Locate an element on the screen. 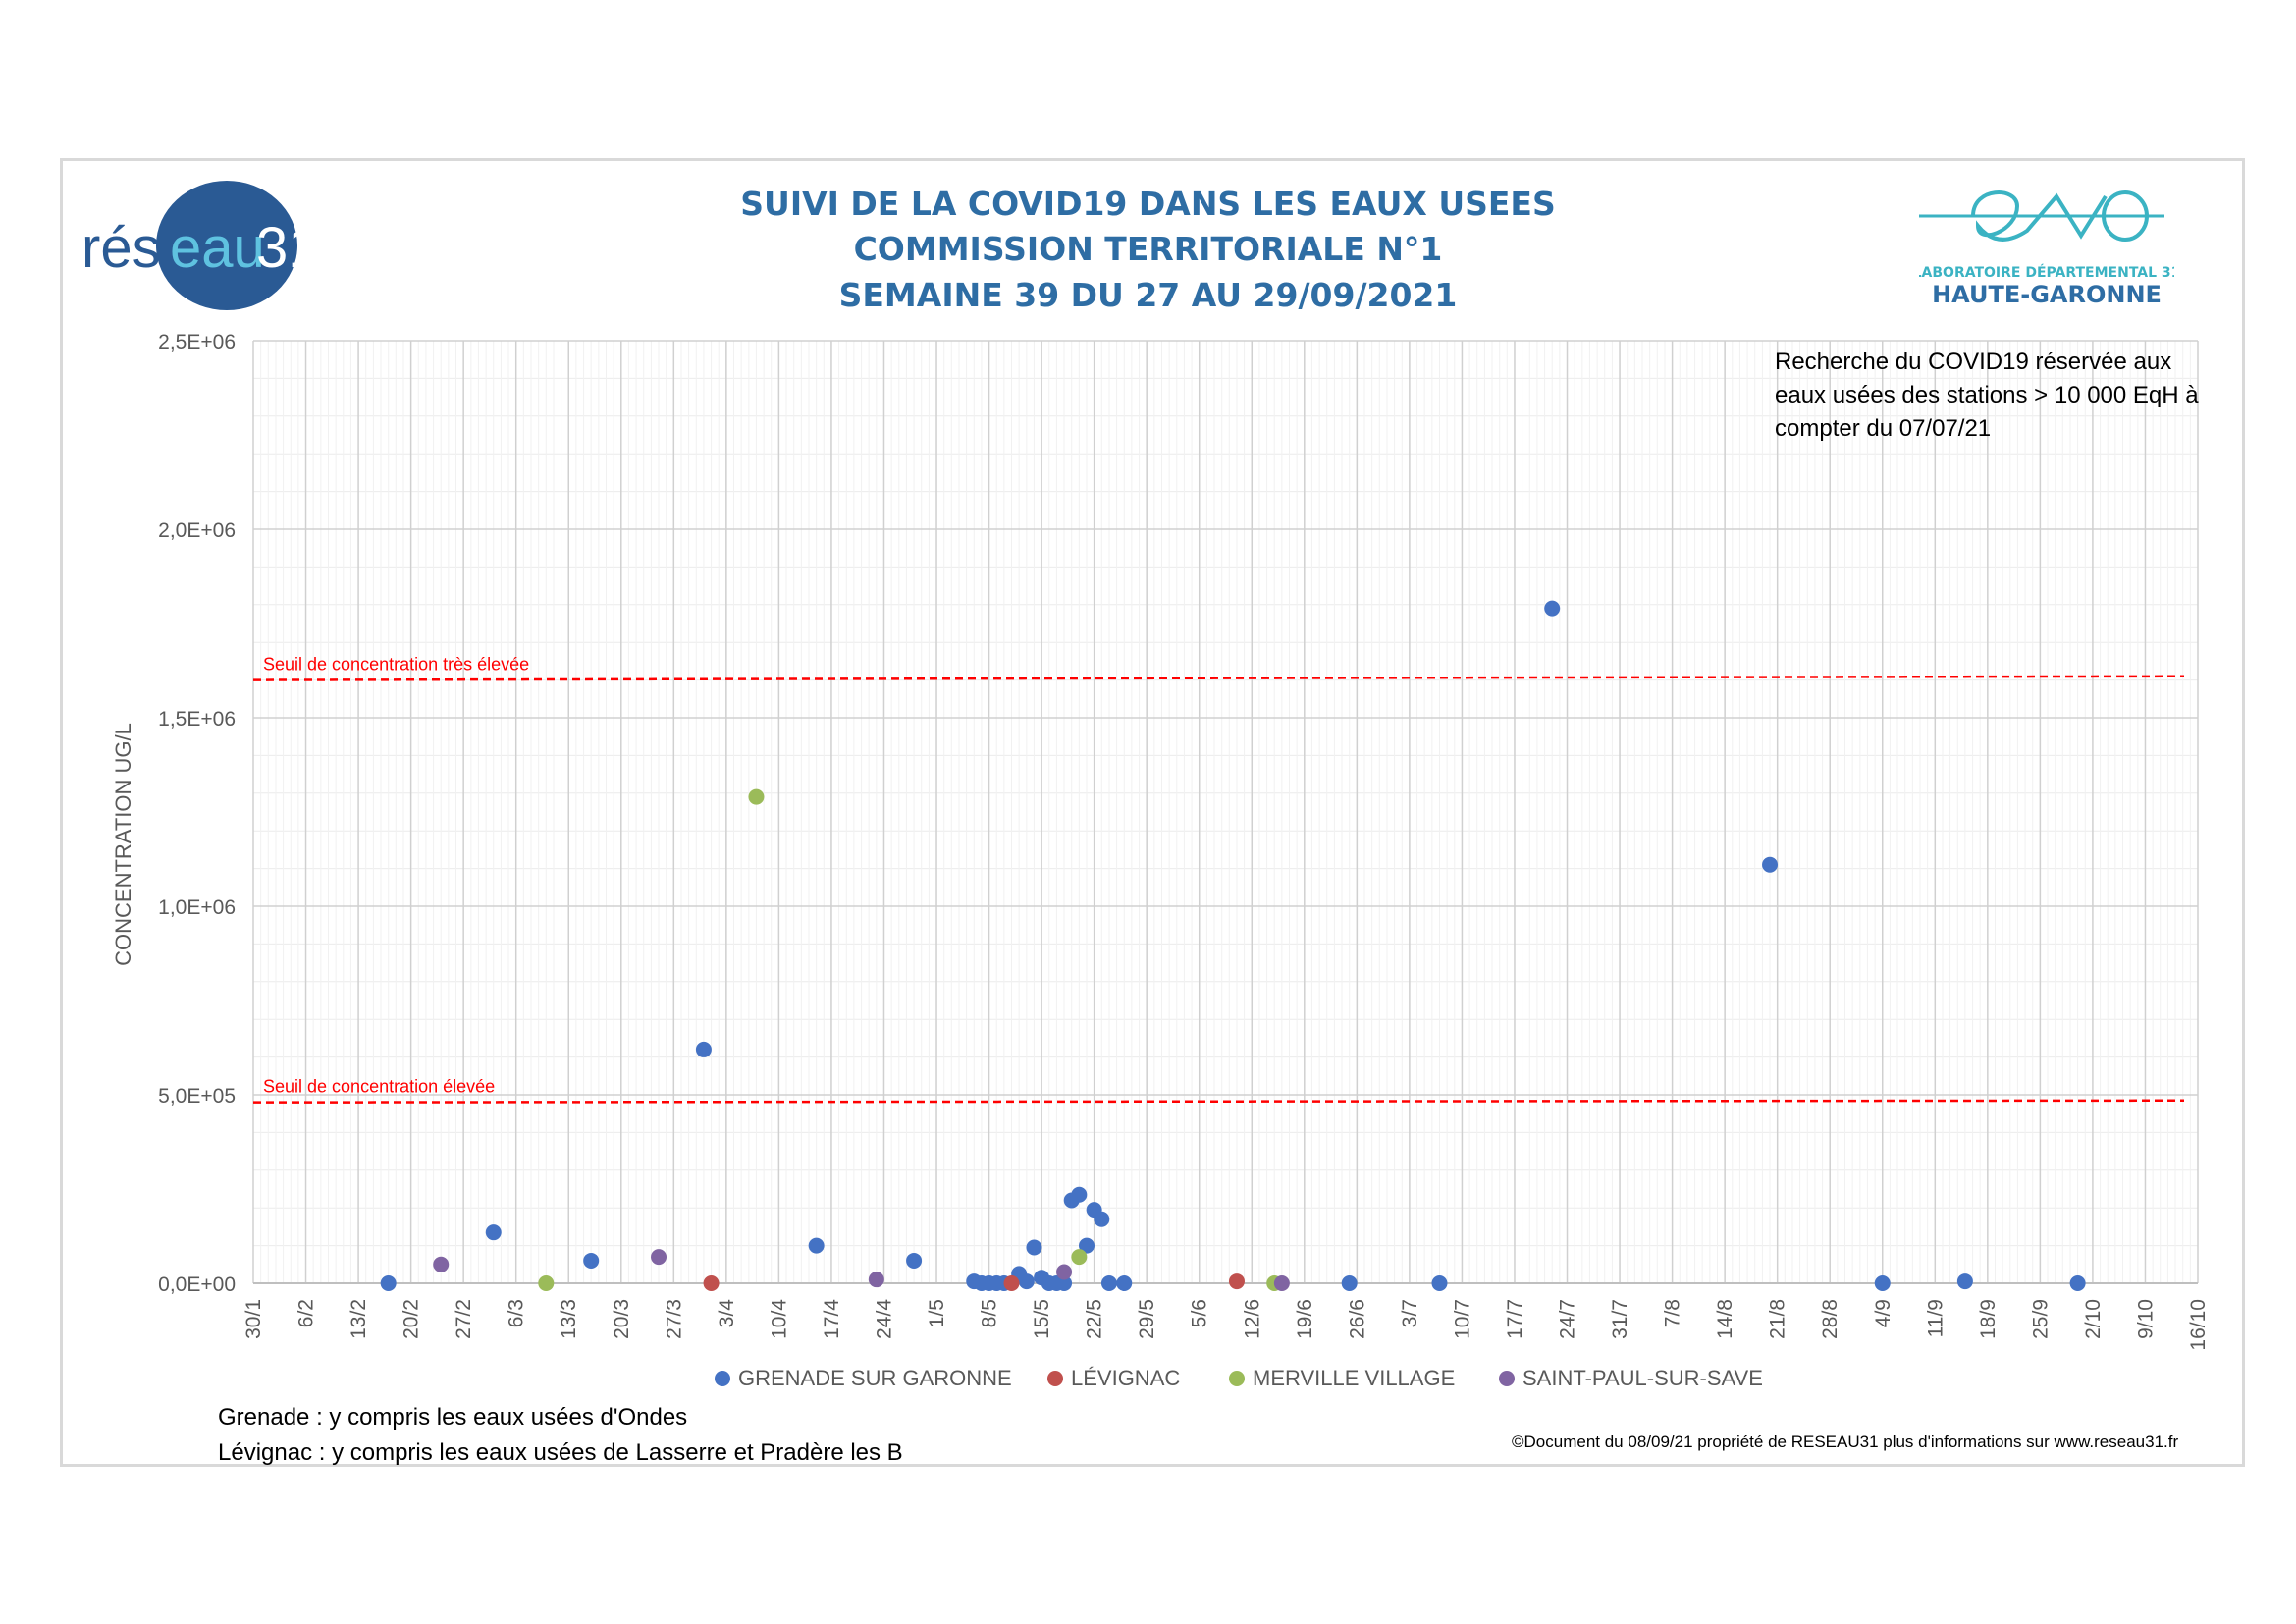 This screenshot has height=1624, width=2296. x-tick-label: 27/3 is located at coordinates (674, 1319).